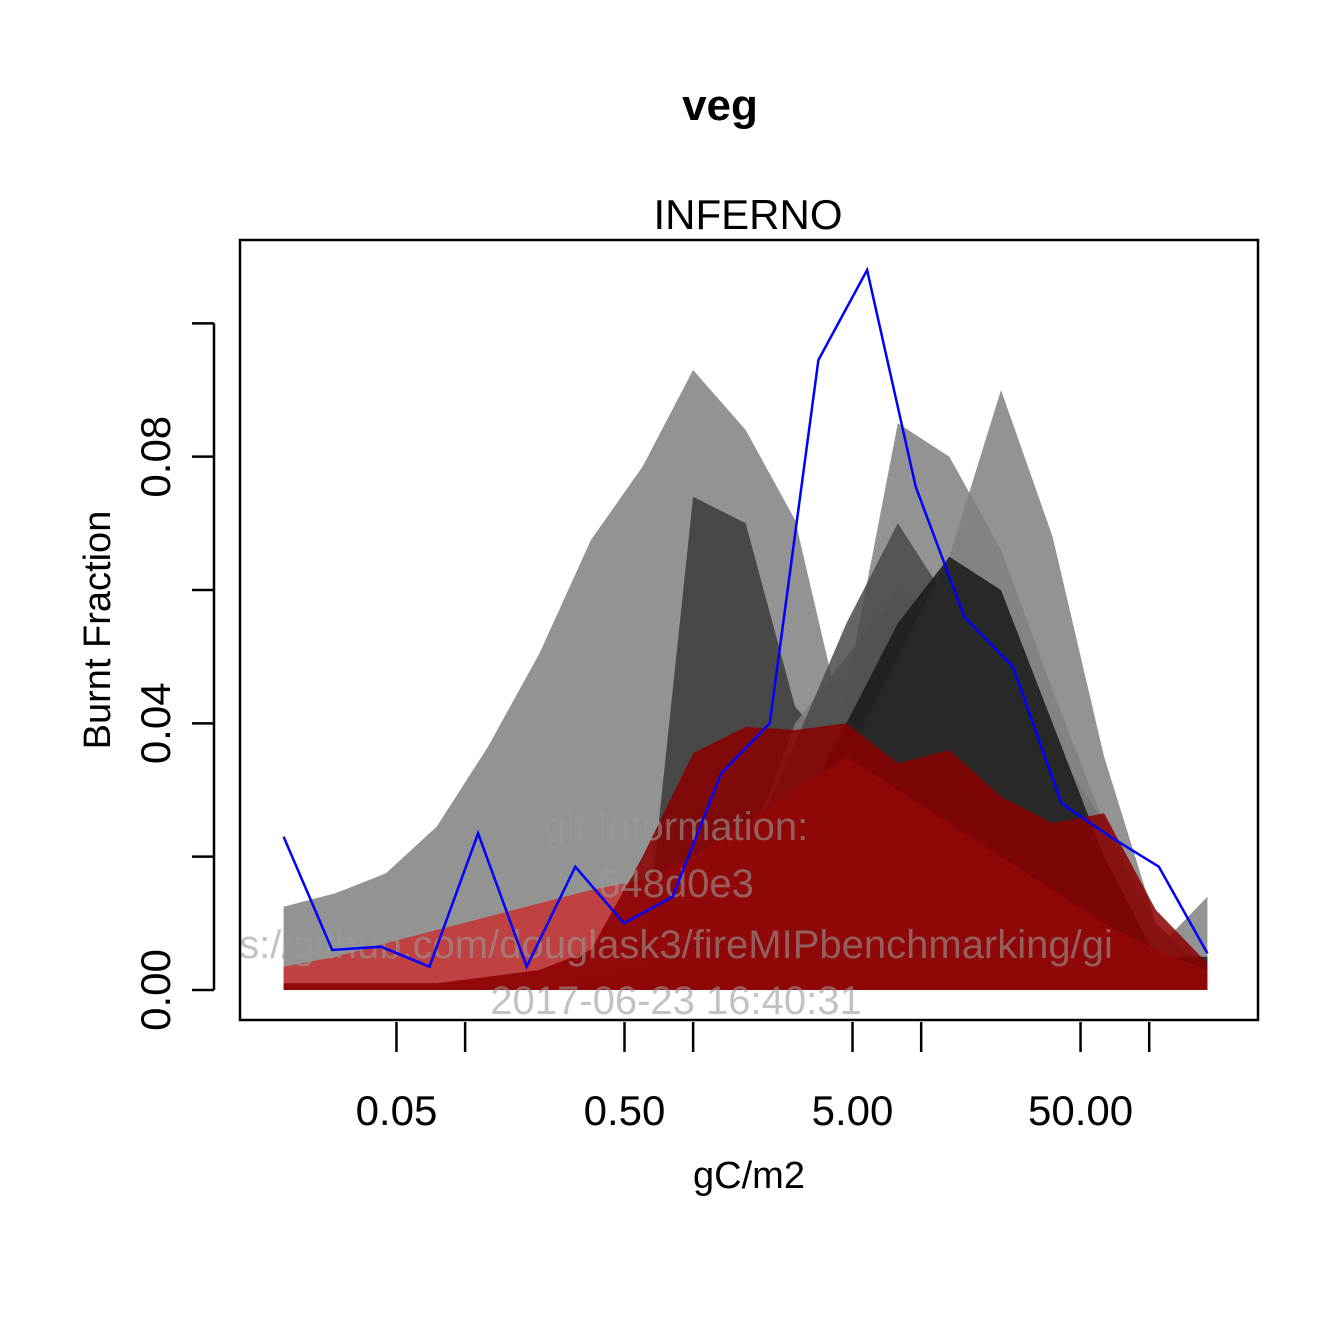 This screenshot has width=1320, height=1320. Describe the element at coordinates (676, 884) in the screenshot. I see `watermark-line-2: 648d0e3` at that location.